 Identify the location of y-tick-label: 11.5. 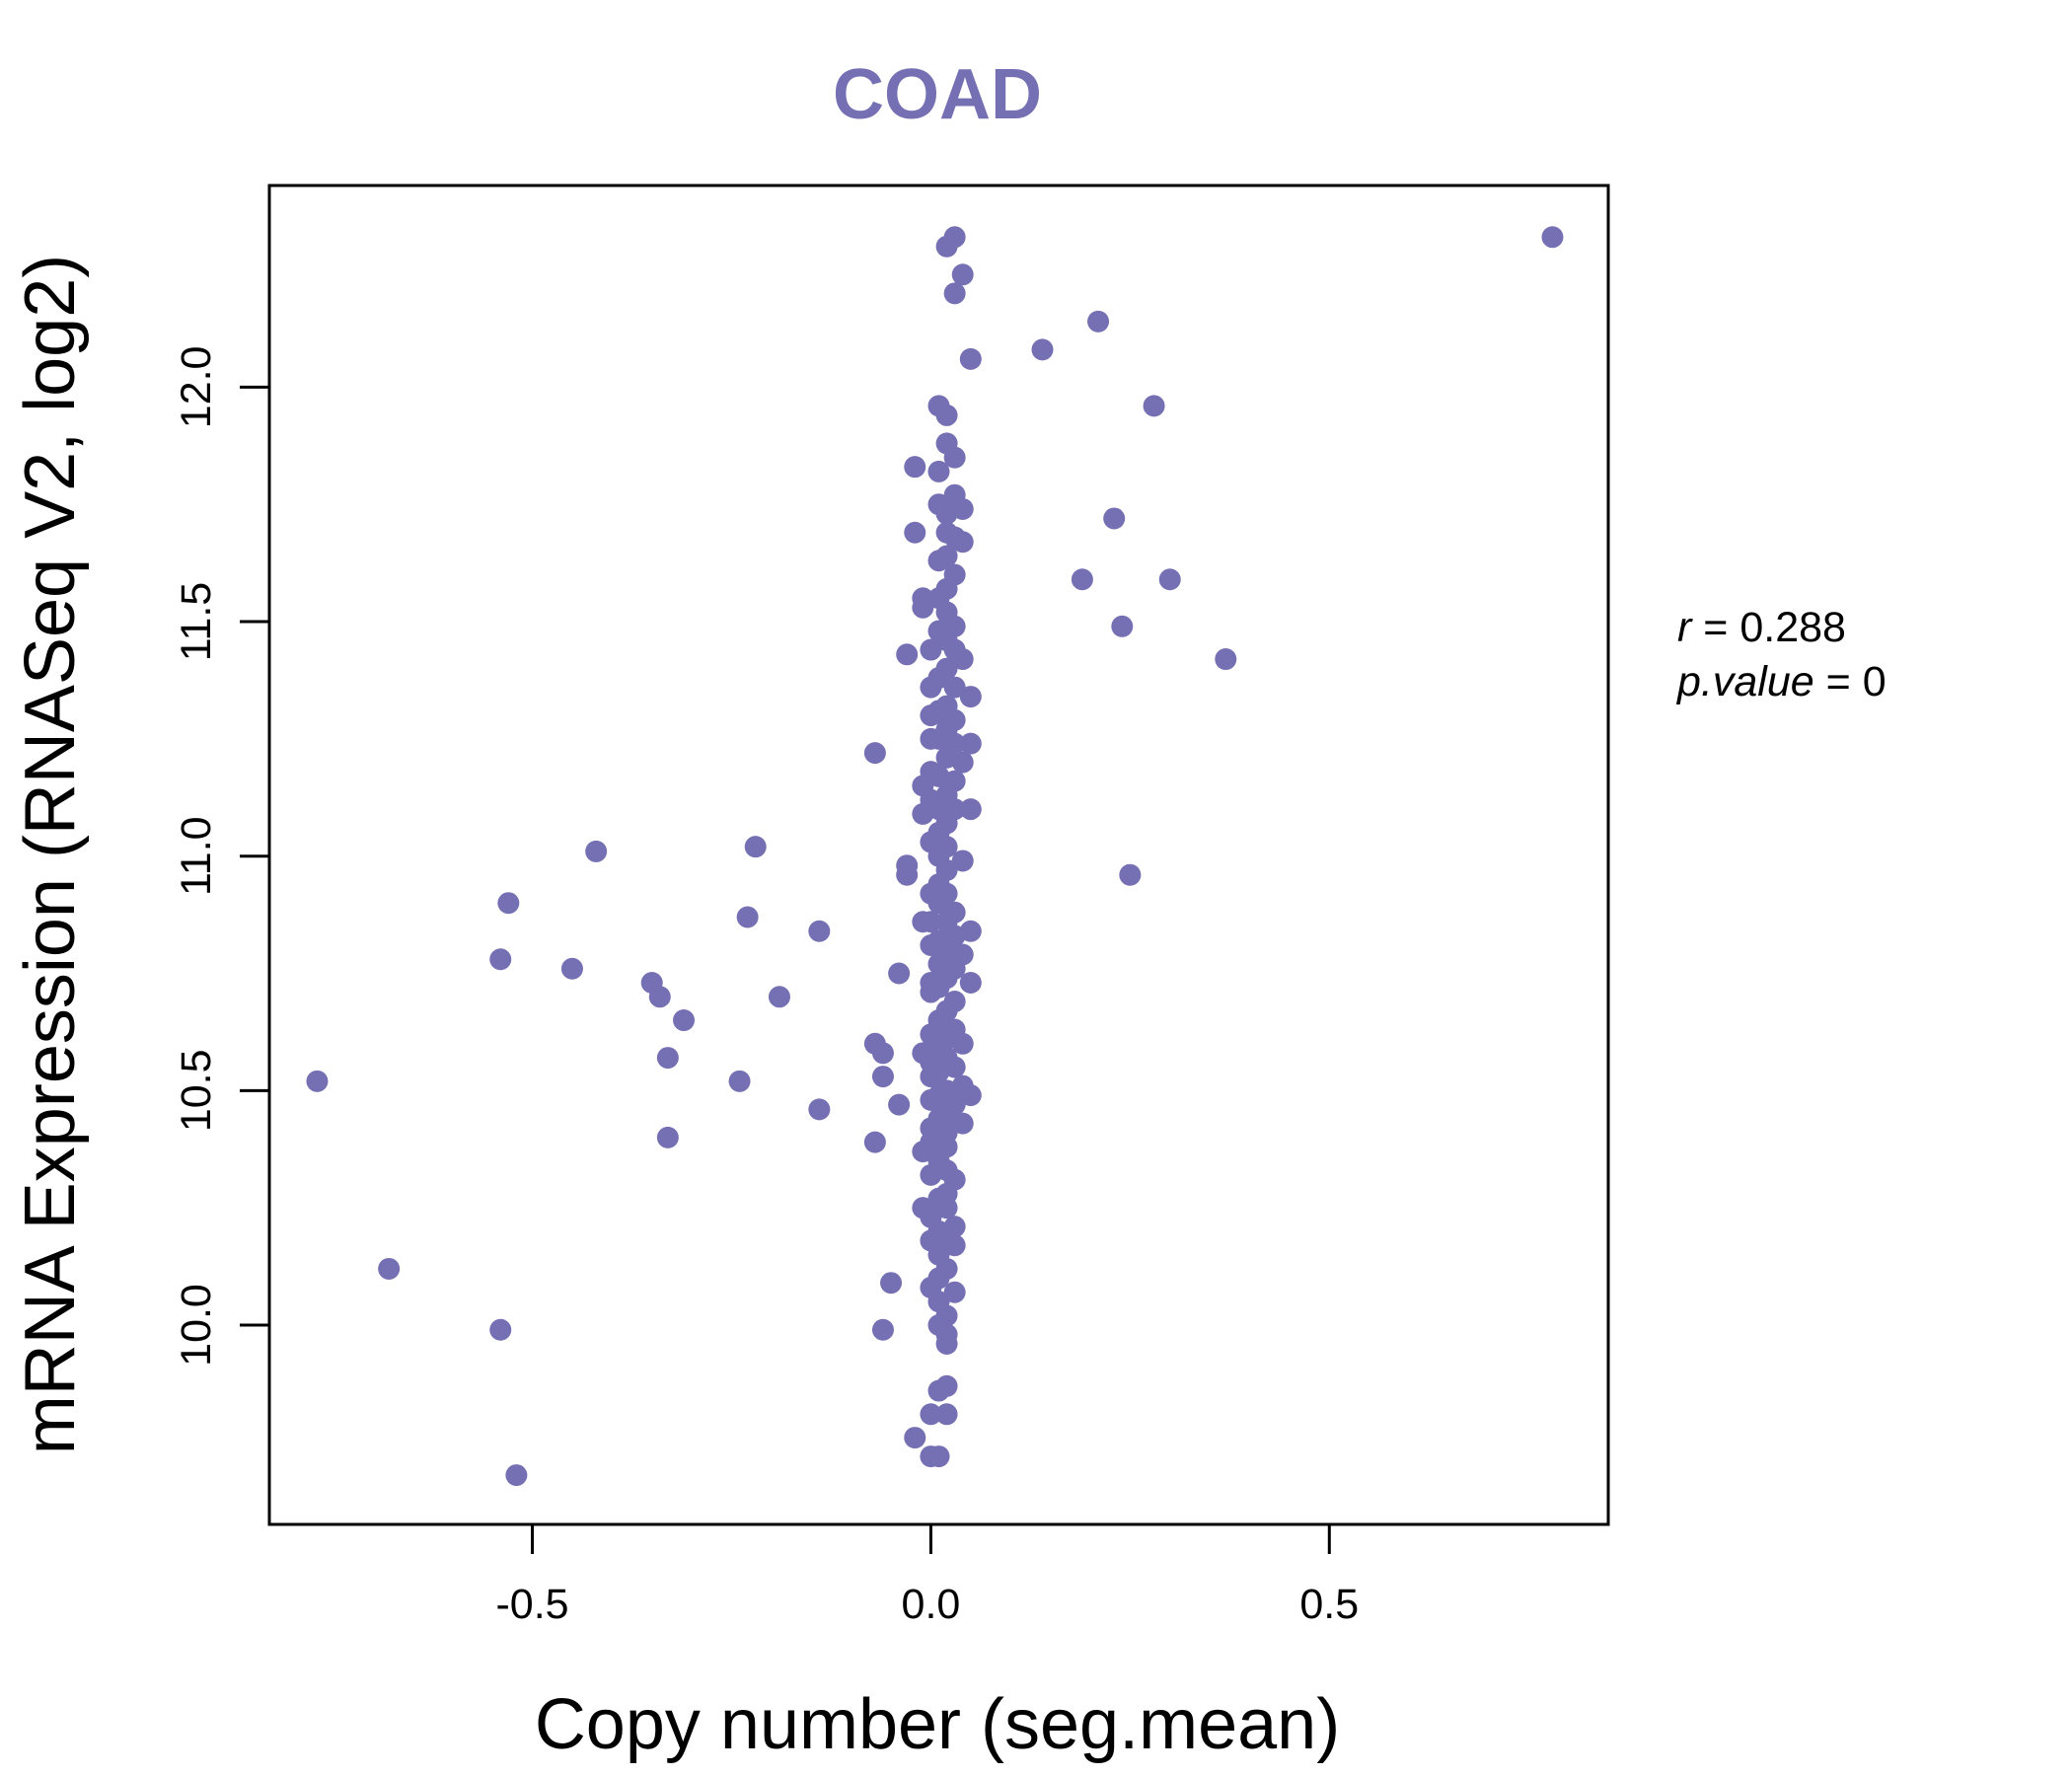
(197, 622).